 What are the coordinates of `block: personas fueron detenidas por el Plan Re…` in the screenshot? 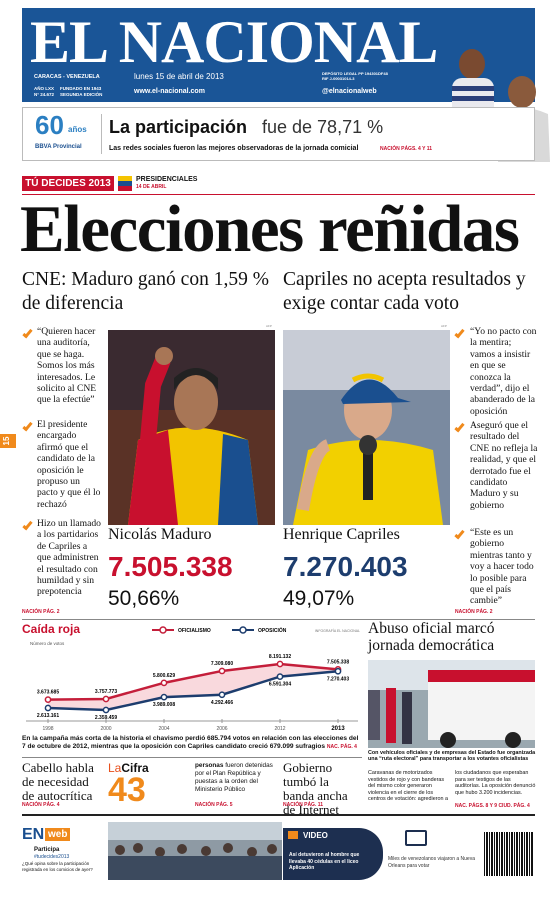 It's located at (237, 778).